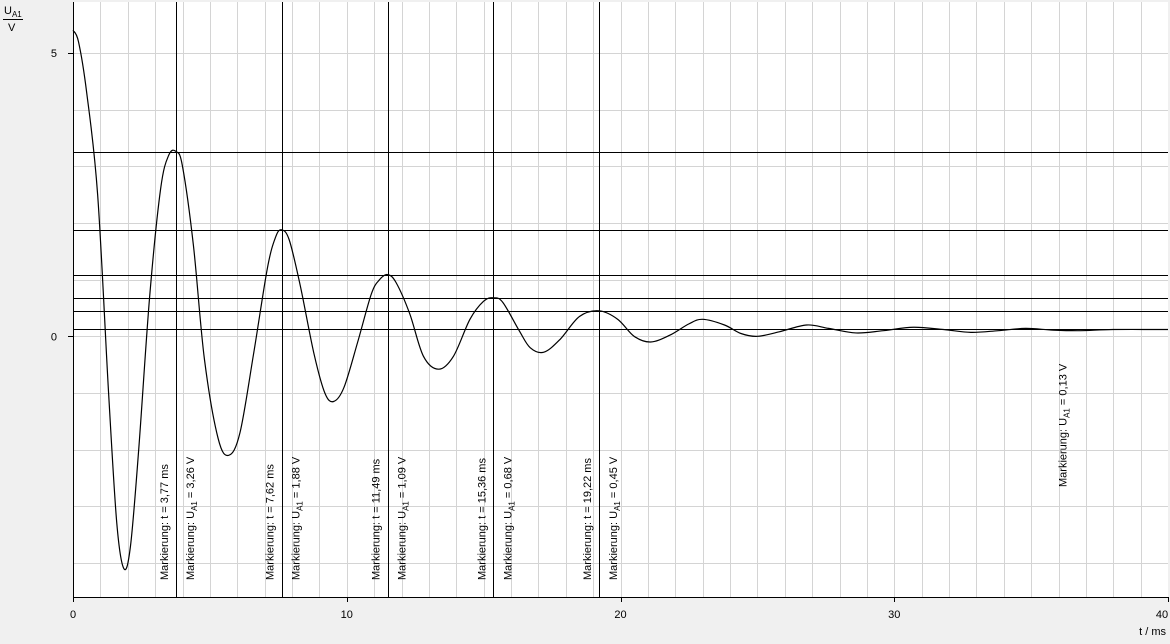  I want to click on x-axis-label: t / ms, so click(1152, 632).